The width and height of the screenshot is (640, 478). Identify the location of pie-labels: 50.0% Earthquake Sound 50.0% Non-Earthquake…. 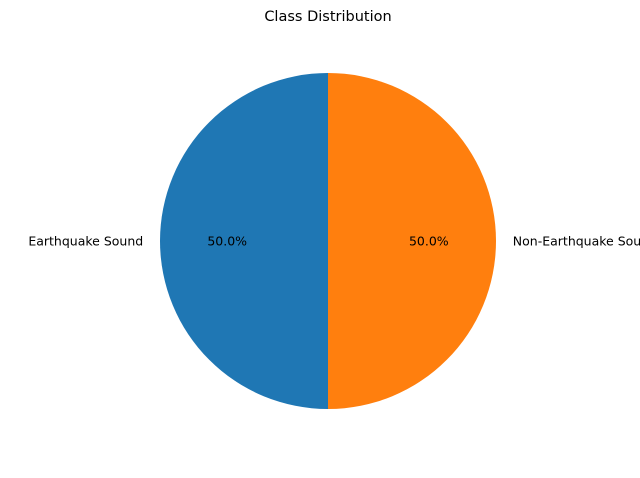
(334, 241).